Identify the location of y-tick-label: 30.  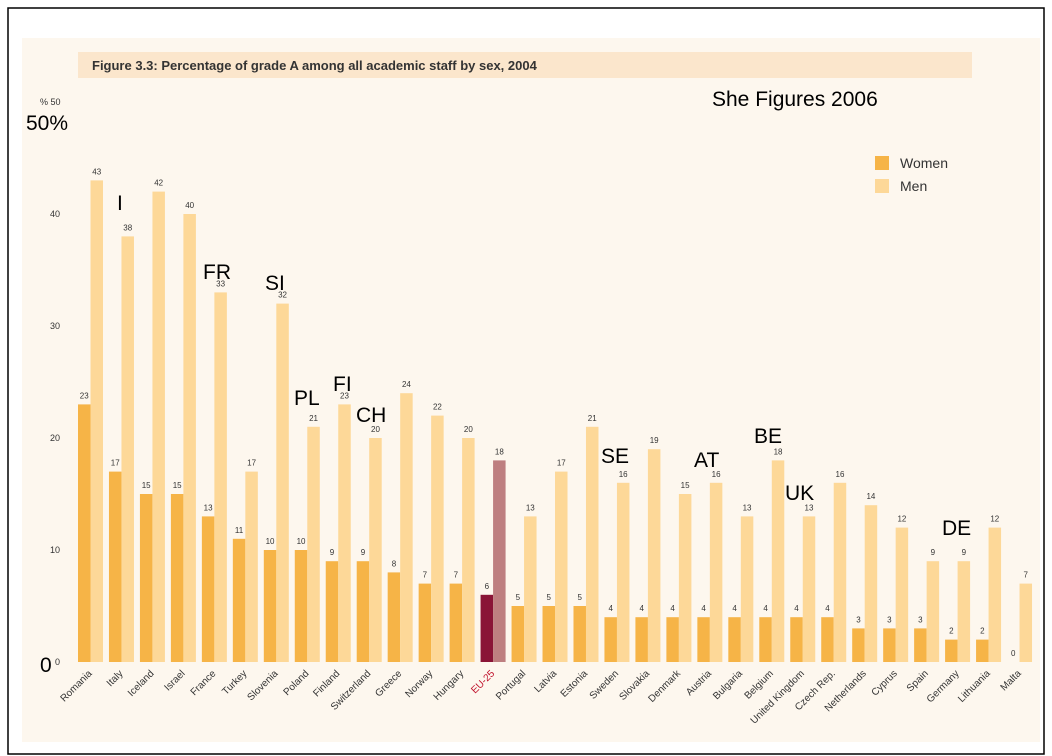
(55, 326).